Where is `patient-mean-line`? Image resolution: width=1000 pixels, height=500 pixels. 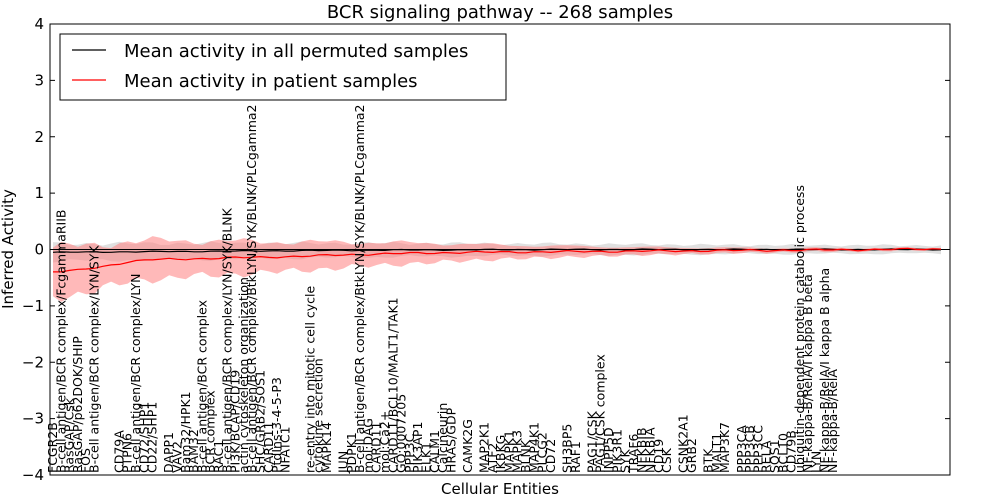 patient-mean-line is located at coordinates (497, 260).